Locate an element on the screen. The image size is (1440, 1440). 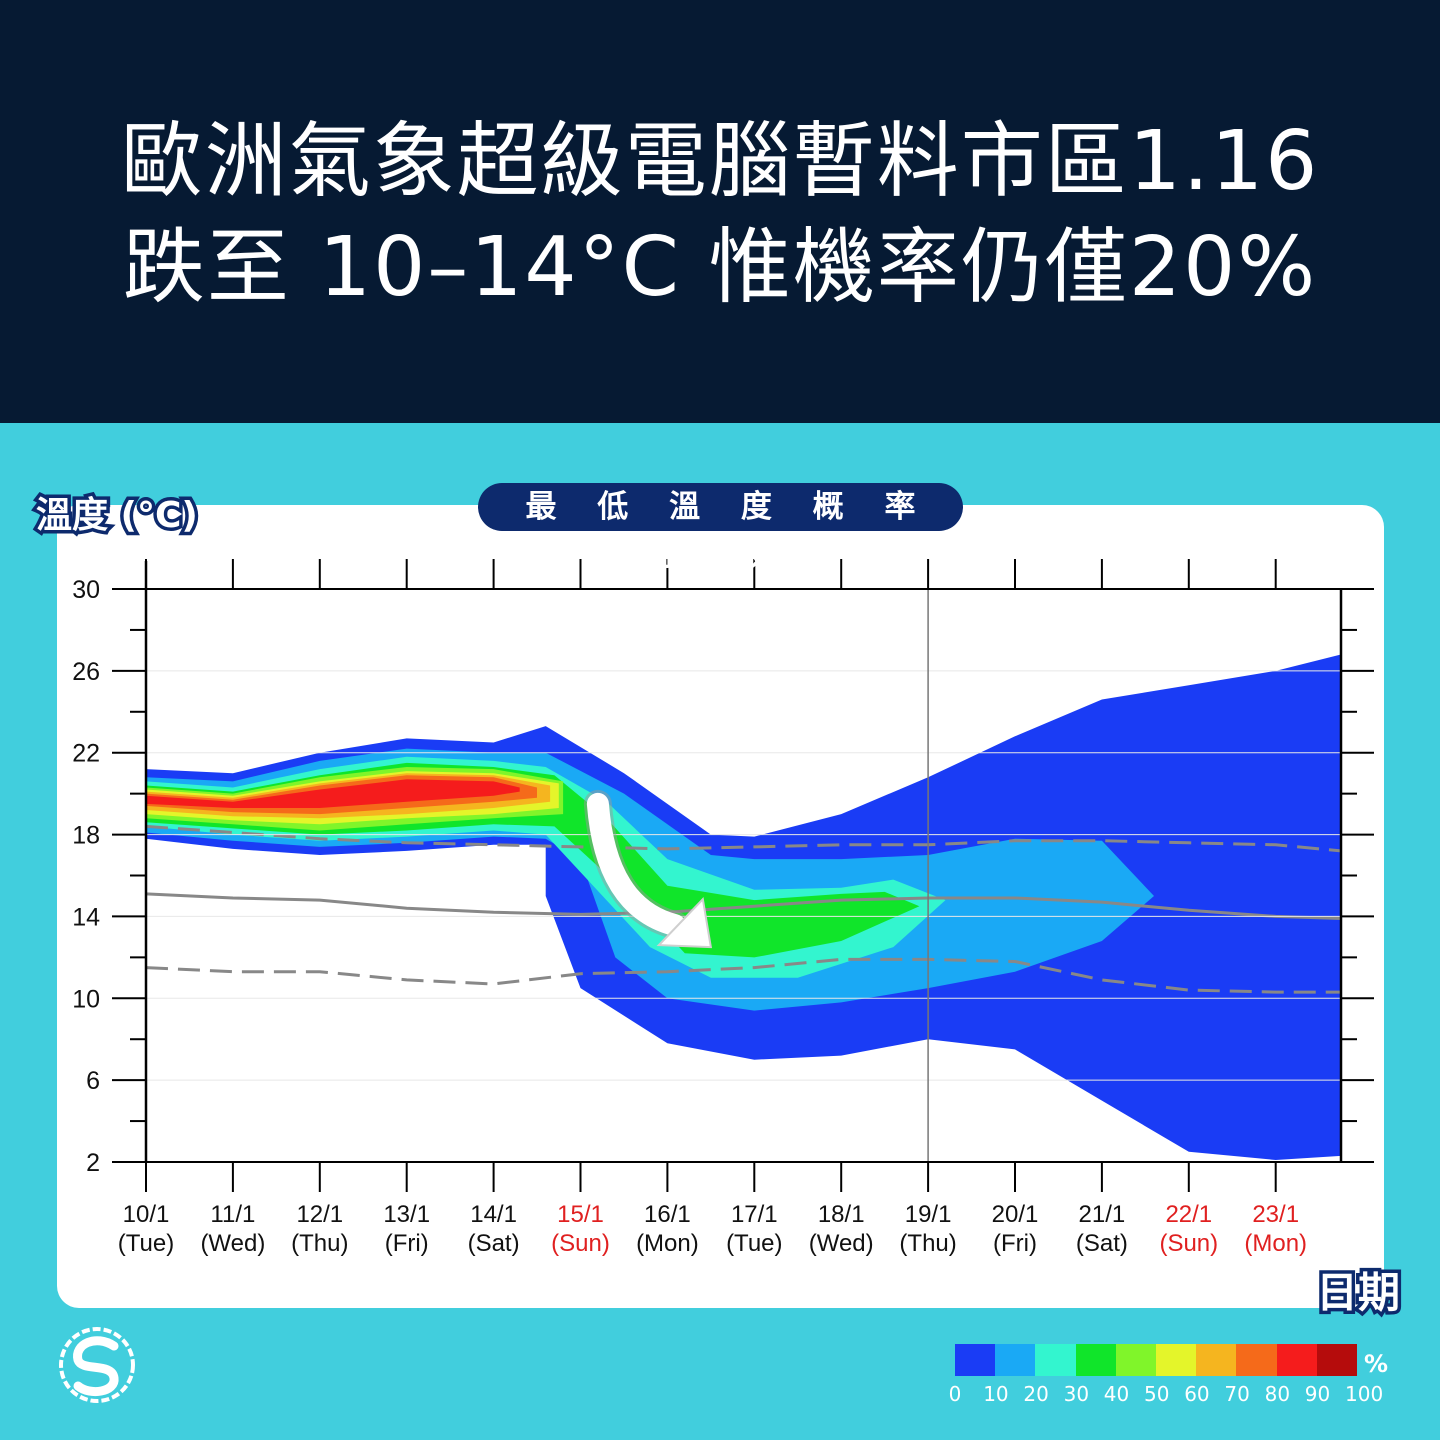
x-tick-label-date: 17/1 is located at coordinates (754, 1214).